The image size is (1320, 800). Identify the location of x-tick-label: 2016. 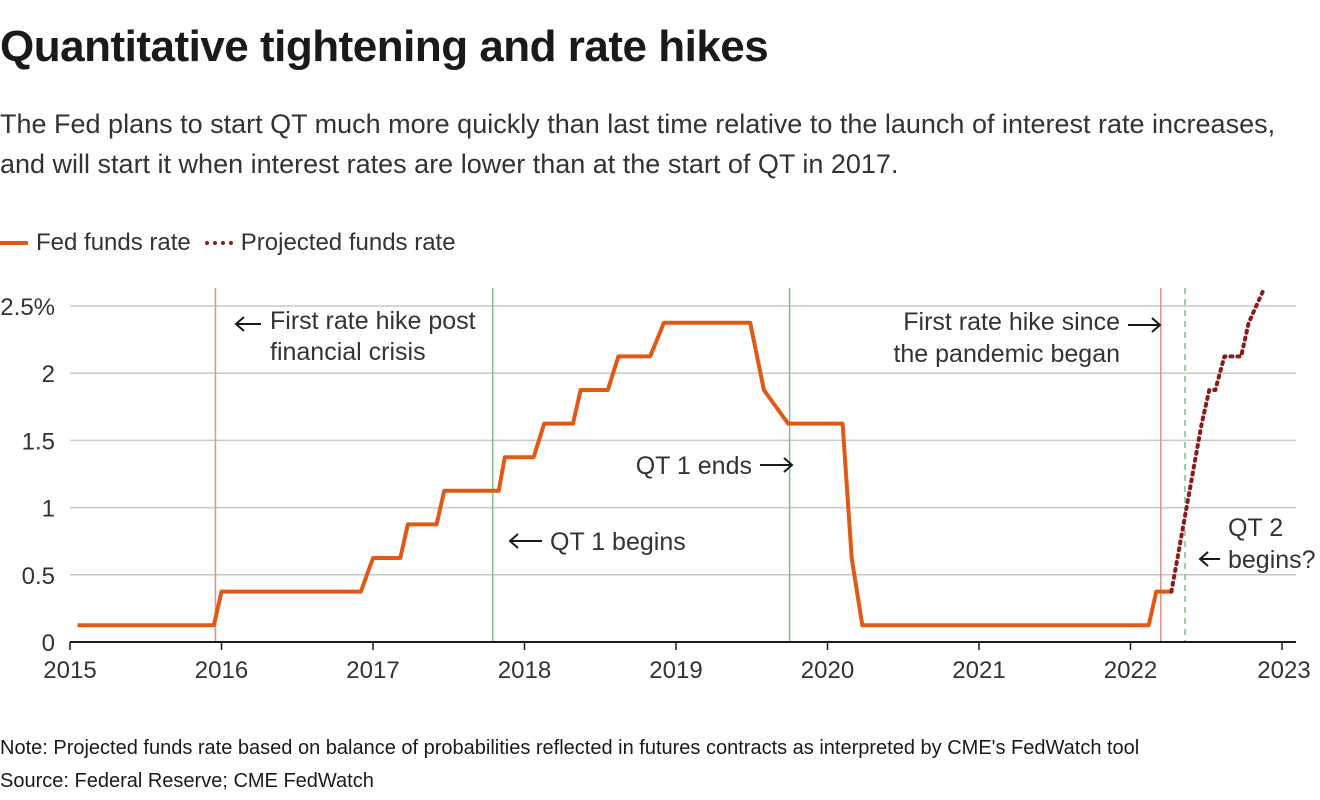
(221, 670).